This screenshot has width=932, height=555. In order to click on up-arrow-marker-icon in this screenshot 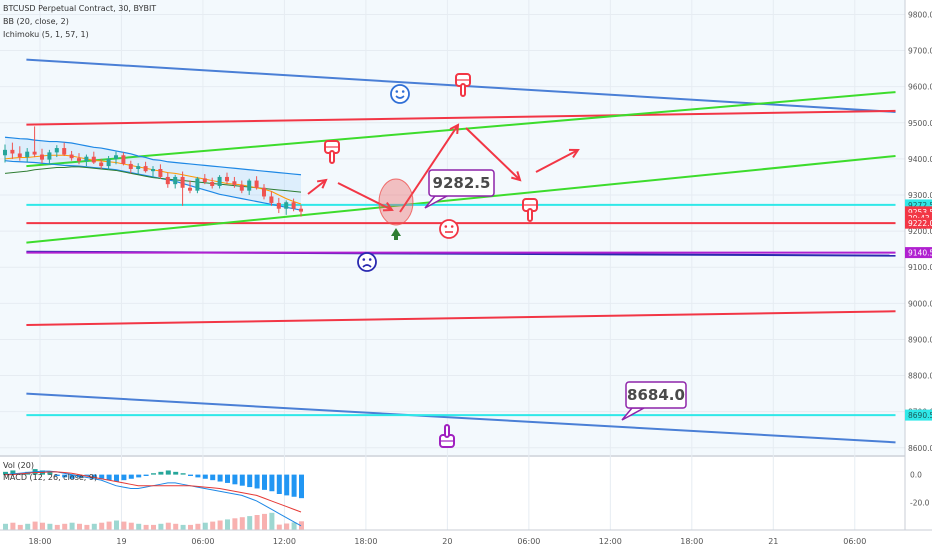, I will do `click(396, 234)`.